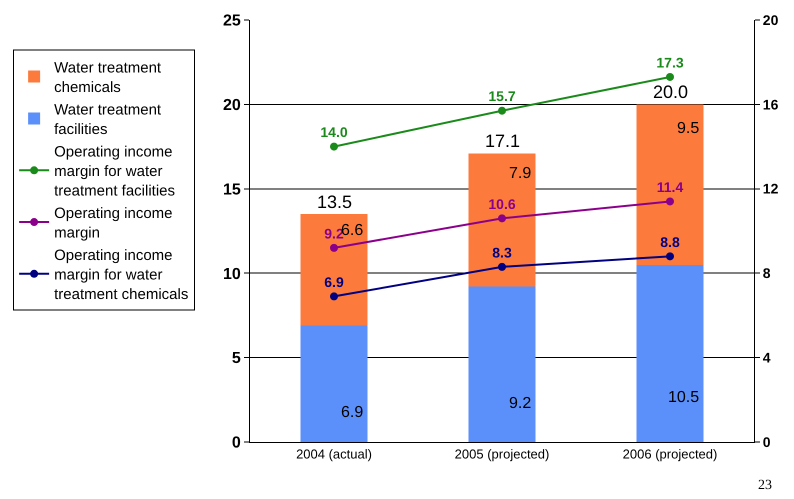 This screenshot has height=499, width=794. Describe the element at coordinates (232, 274) in the screenshot. I see `y-tick-label: 10` at that location.